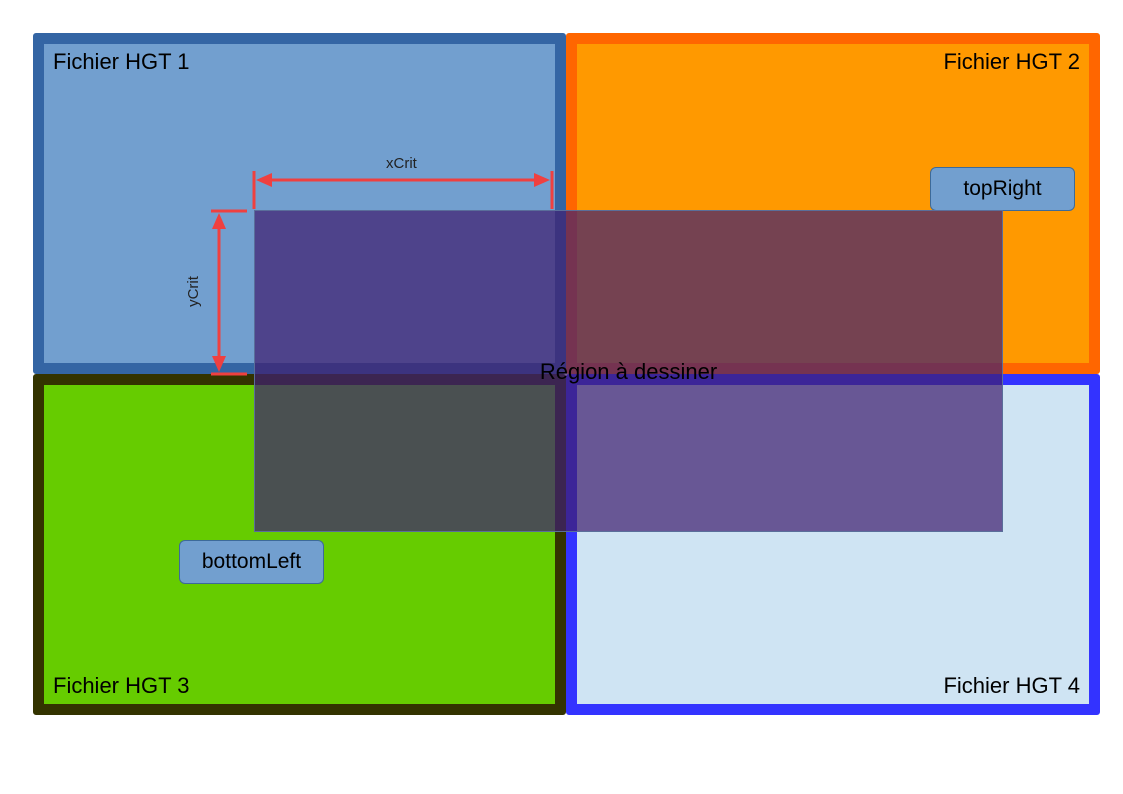 The width and height of the screenshot is (1123, 794). What do you see at coordinates (401, 163) in the screenshot?
I see `xcrit-label: xCrit` at bounding box center [401, 163].